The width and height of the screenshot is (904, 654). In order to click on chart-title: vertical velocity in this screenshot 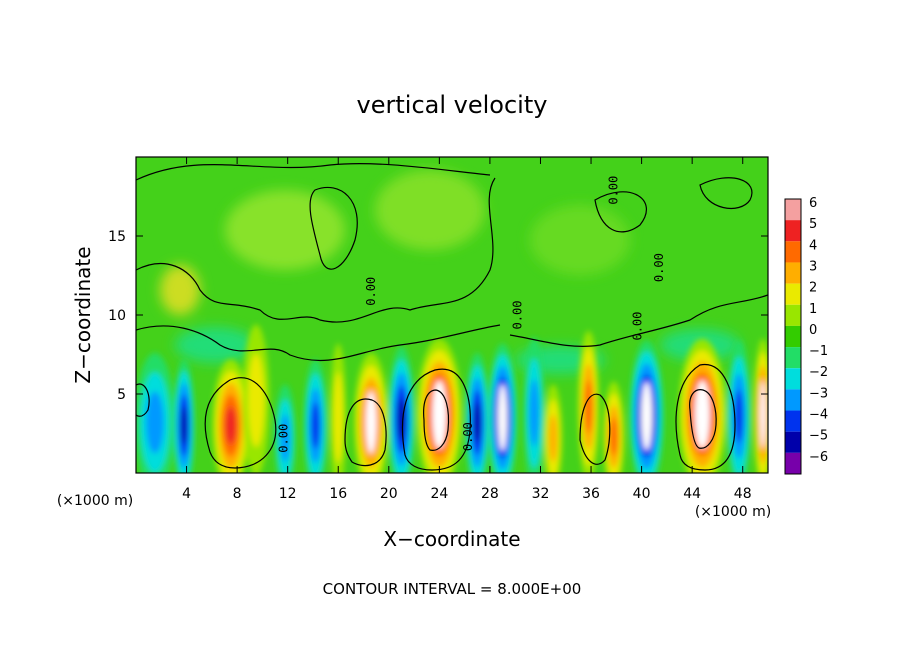, I will do `click(452, 105)`.